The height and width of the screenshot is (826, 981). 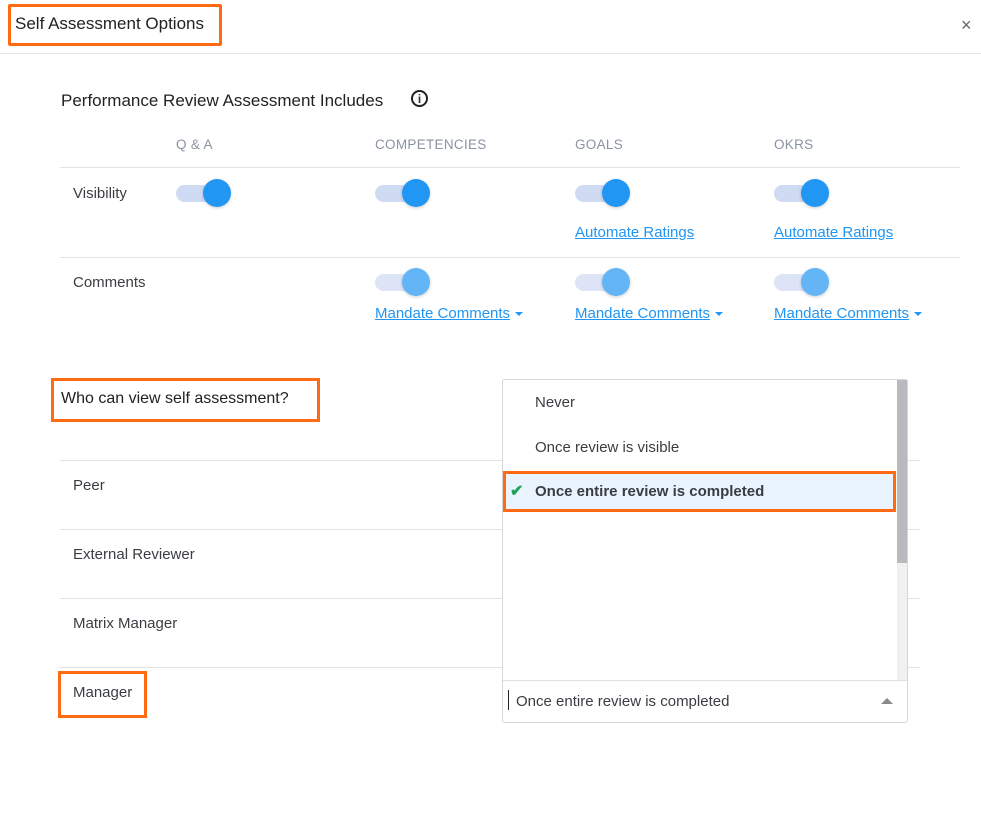 I want to click on okrs-mandate-comments-link: Mandate Comments, so click(x=848, y=313).